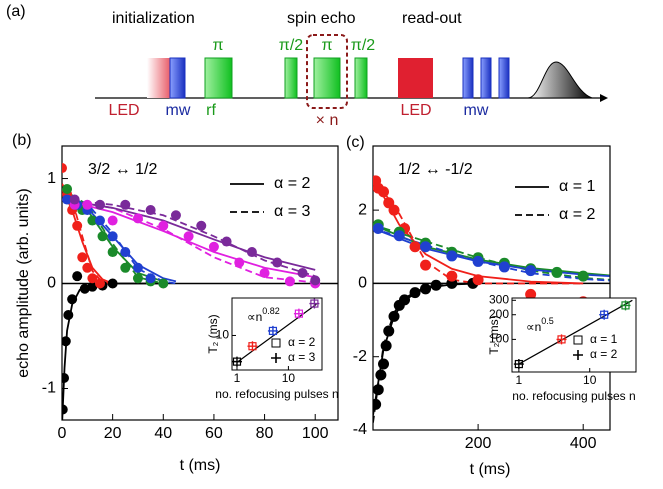  Describe the element at coordinates (415, 78) in the screenshot. I see `led-pulse` at that location.